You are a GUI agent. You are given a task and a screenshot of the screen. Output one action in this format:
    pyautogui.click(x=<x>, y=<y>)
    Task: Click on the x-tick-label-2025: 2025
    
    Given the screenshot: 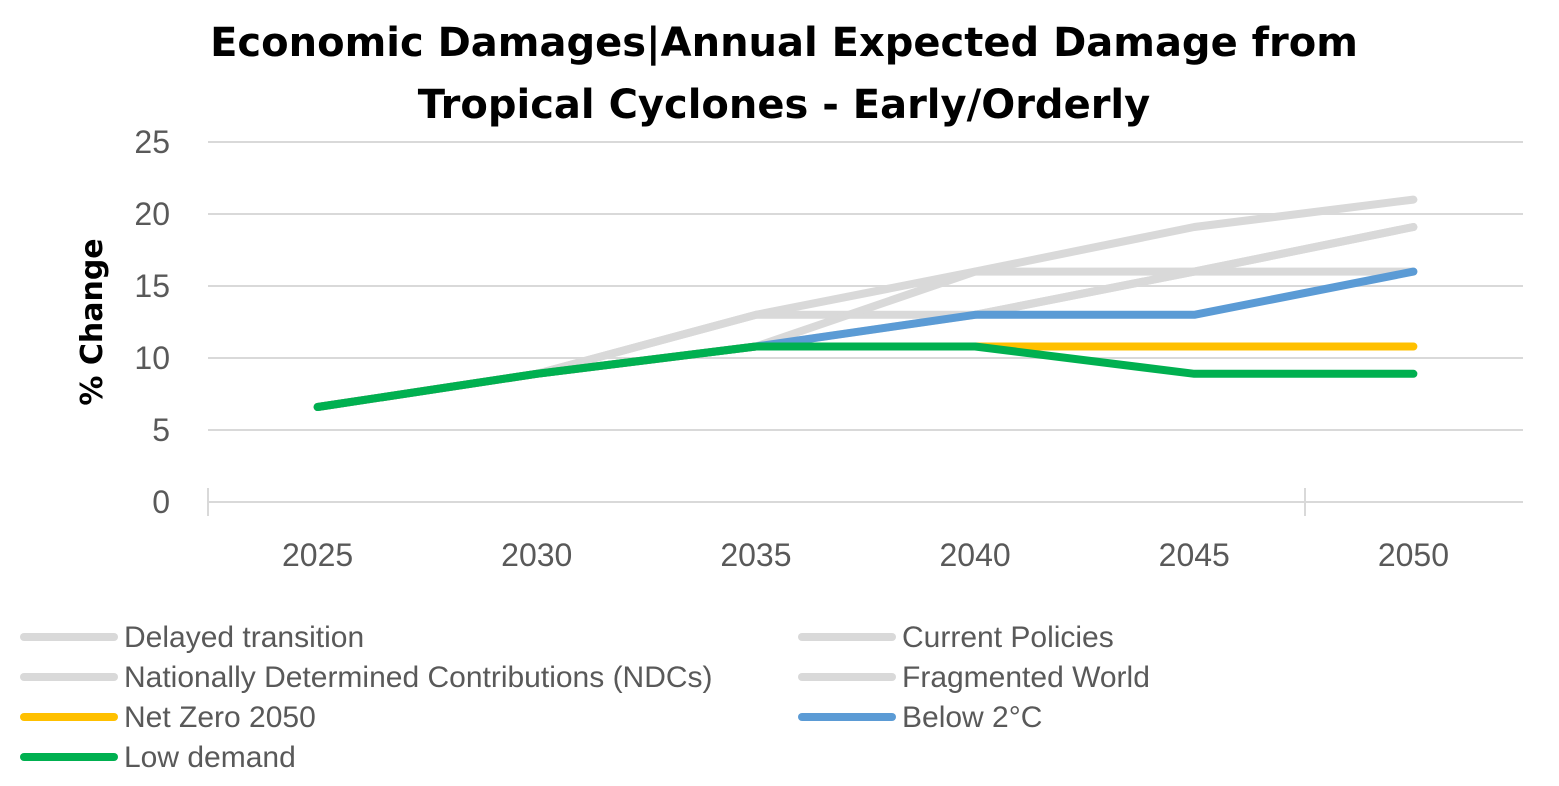 What is the action you would take?
    pyautogui.click(x=317, y=555)
    